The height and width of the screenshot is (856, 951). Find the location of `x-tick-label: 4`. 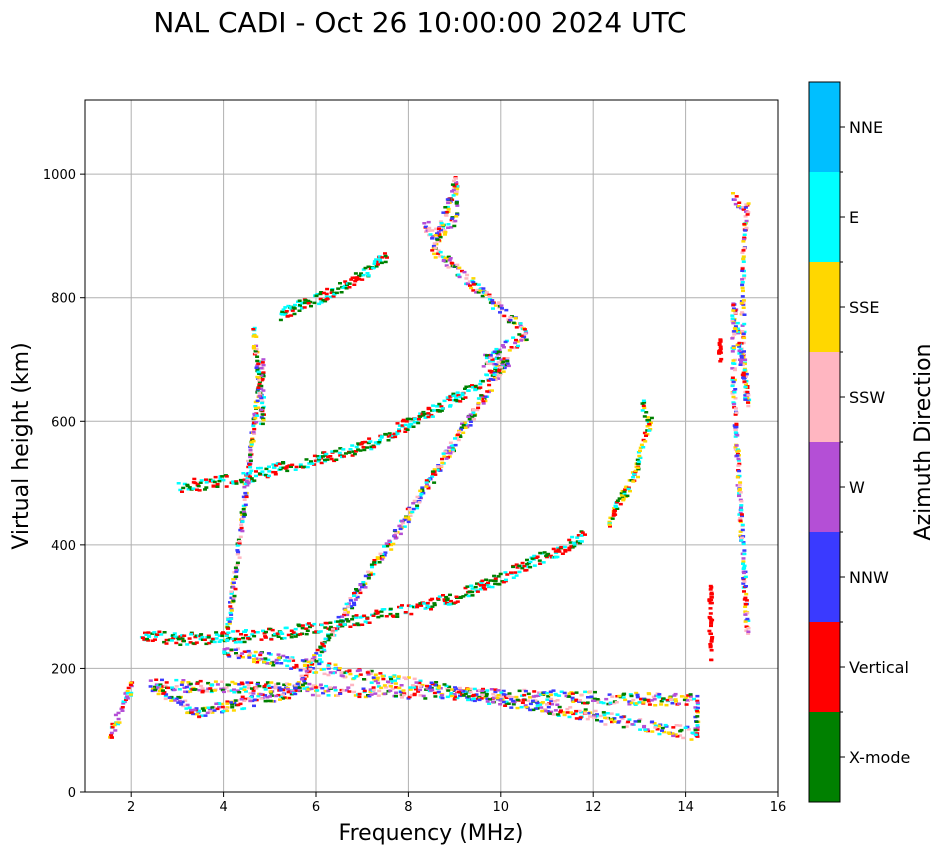

x-tick-label: 4 is located at coordinates (223, 807).